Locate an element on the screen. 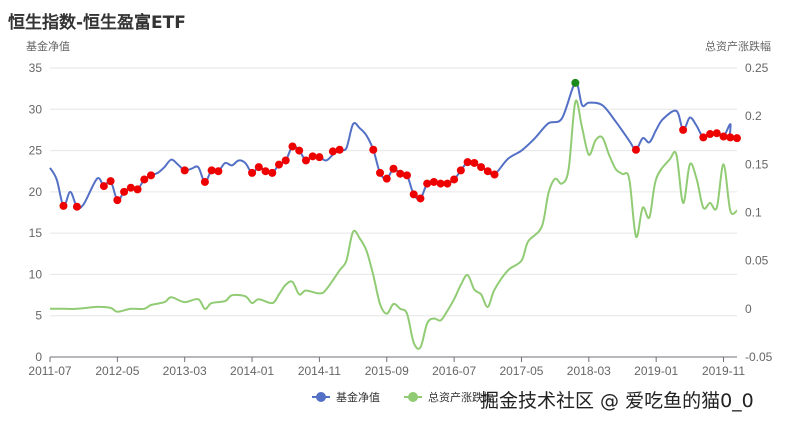 This screenshot has width=804, height=425. y-right-tick-label: -0.05 is located at coordinates (759, 357).